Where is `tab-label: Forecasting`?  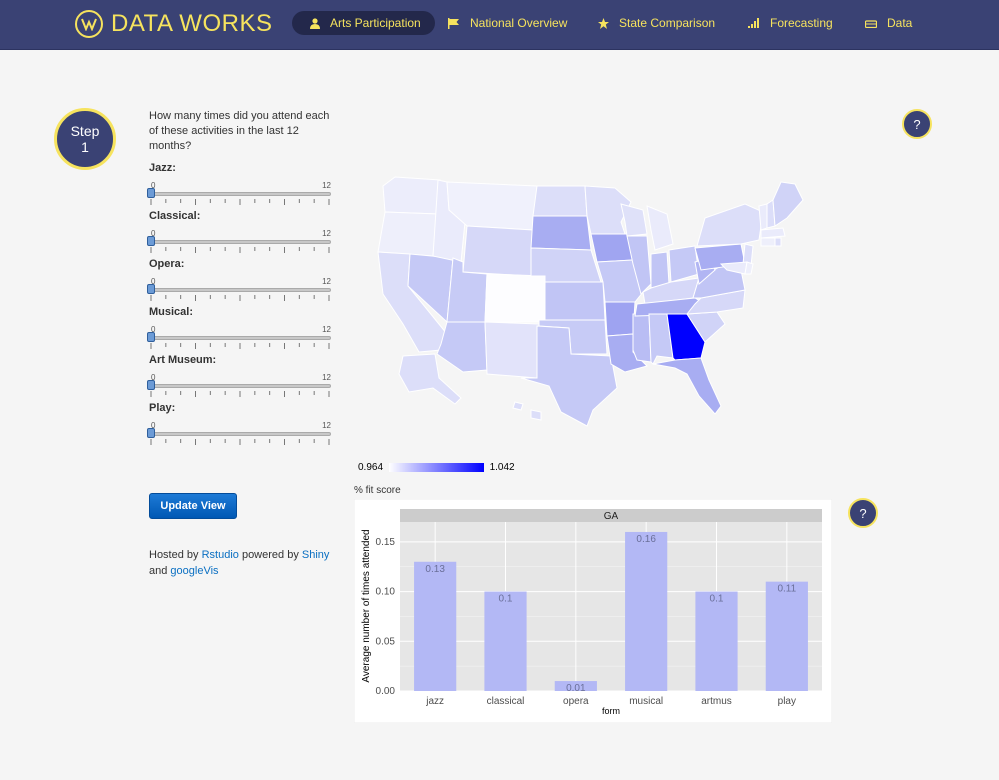 tab-label: Forecasting is located at coordinates (801, 23).